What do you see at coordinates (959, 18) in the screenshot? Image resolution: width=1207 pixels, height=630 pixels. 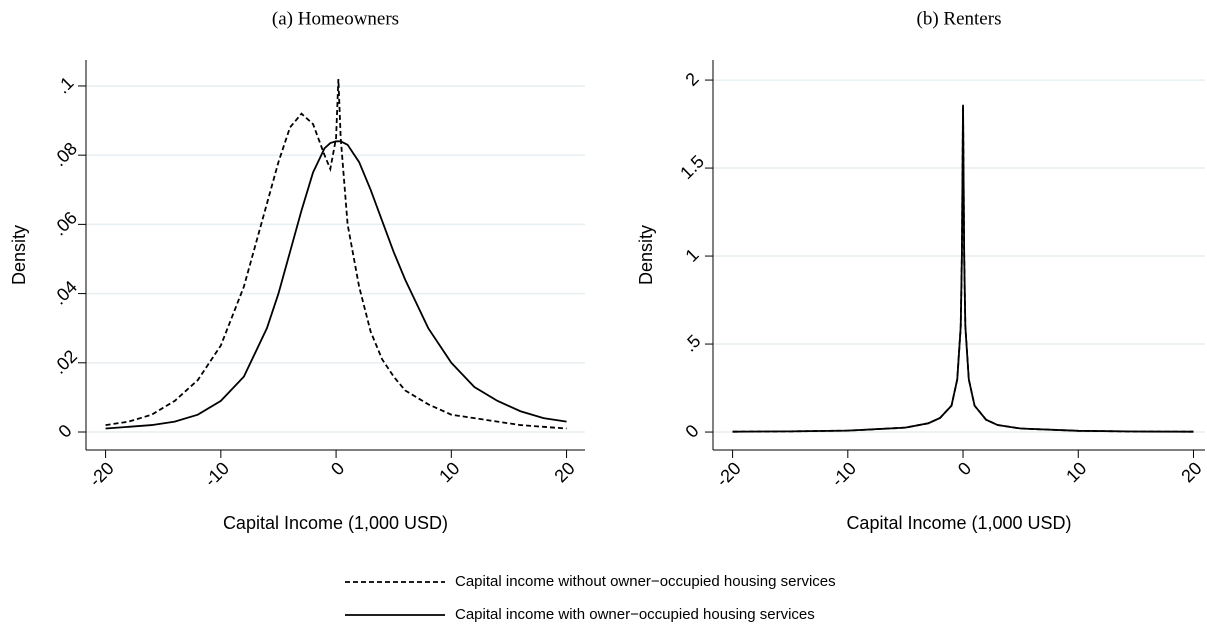 I see `panel-title: (b) Renters` at bounding box center [959, 18].